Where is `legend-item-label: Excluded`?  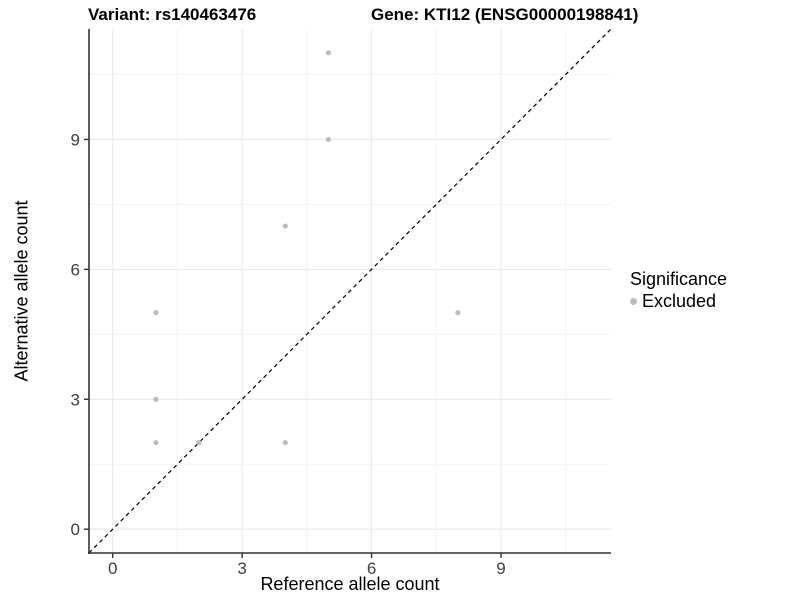 legend-item-label: Excluded is located at coordinates (679, 301).